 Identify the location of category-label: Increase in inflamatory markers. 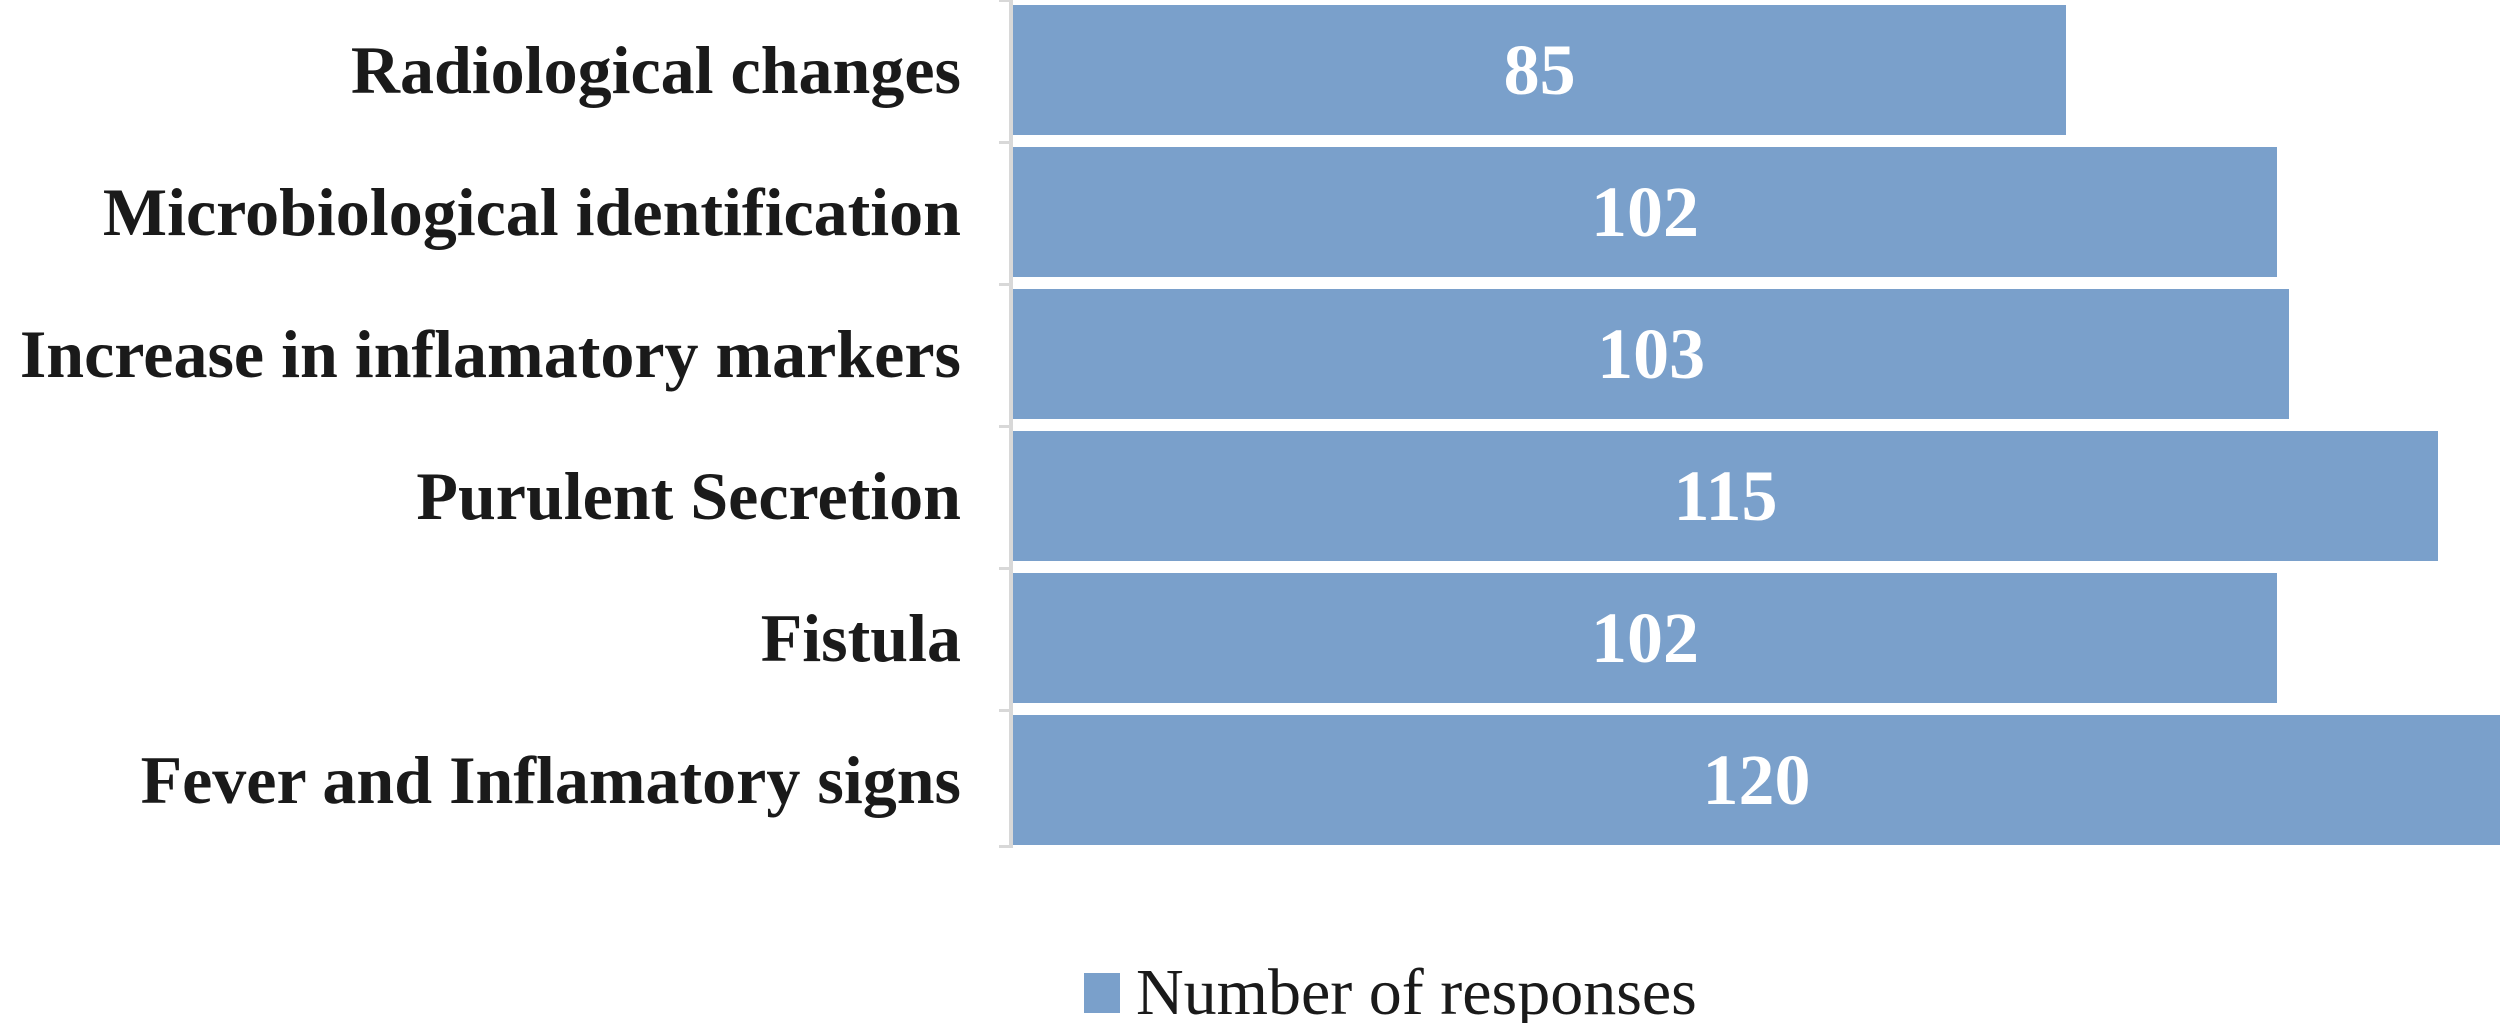
(490, 354).